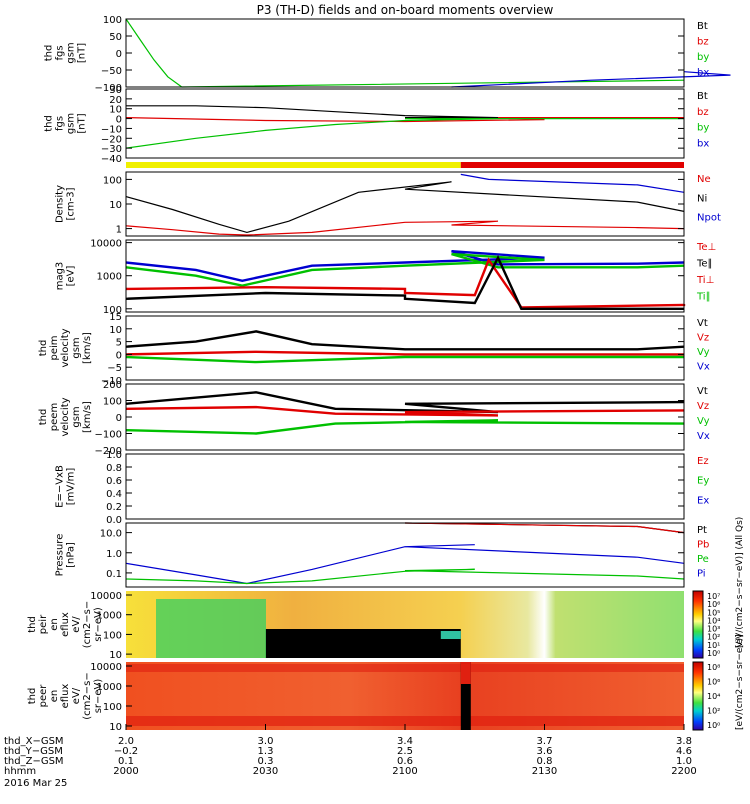 This screenshot has height=804, width=750. Describe the element at coordinates (702, 198) in the screenshot. I see `legend-entry: Ni` at that location.